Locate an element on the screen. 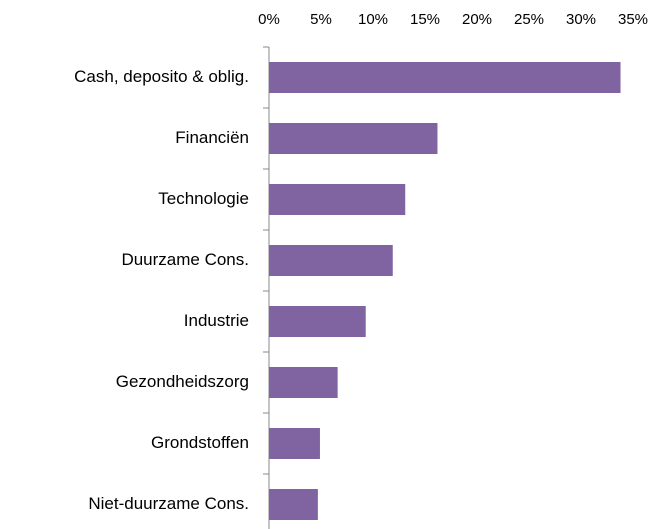 The image size is (653, 529). x-tick-label: 10% is located at coordinates (373, 19).